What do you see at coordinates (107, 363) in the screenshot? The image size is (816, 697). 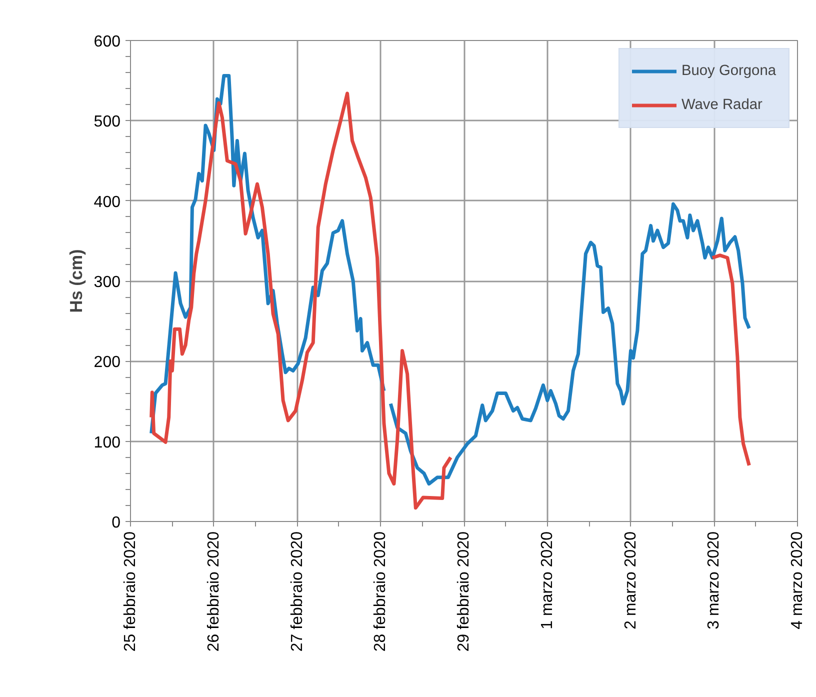 I see `y-tick-label: 200` at bounding box center [107, 363].